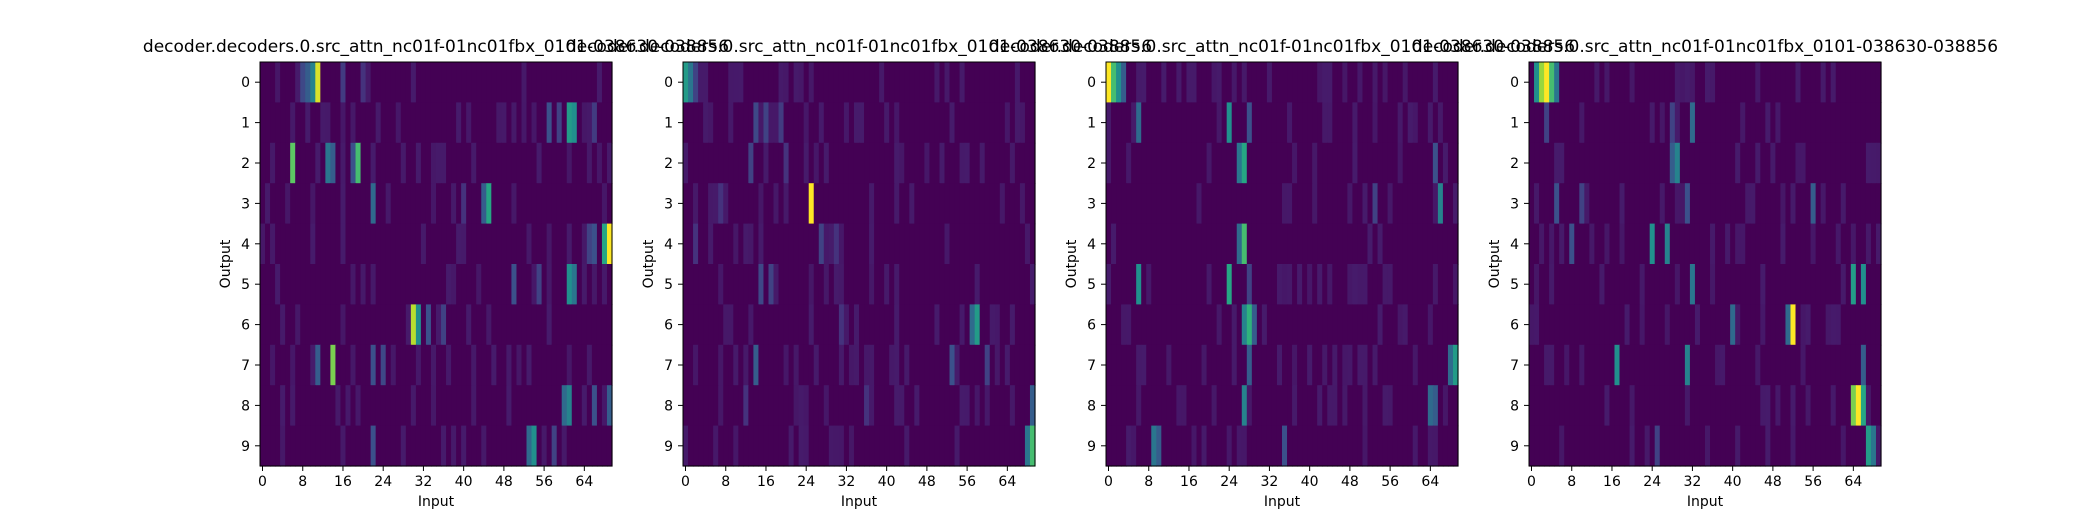 This screenshot has height=520, width=2080. Describe the element at coordinates (1514, 406) in the screenshot. I see `y-tick-label: 8` at that location.